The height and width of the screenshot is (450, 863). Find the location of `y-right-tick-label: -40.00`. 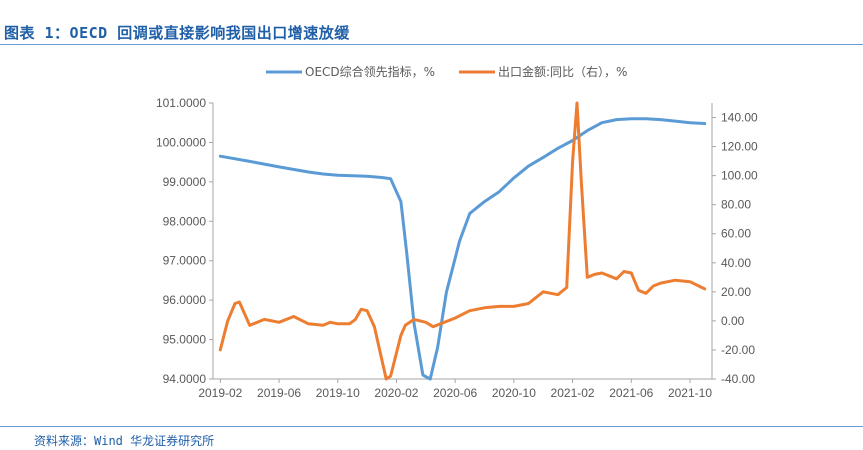

y-right-tick-label: -40.00 is located at coordinates (738, 379).